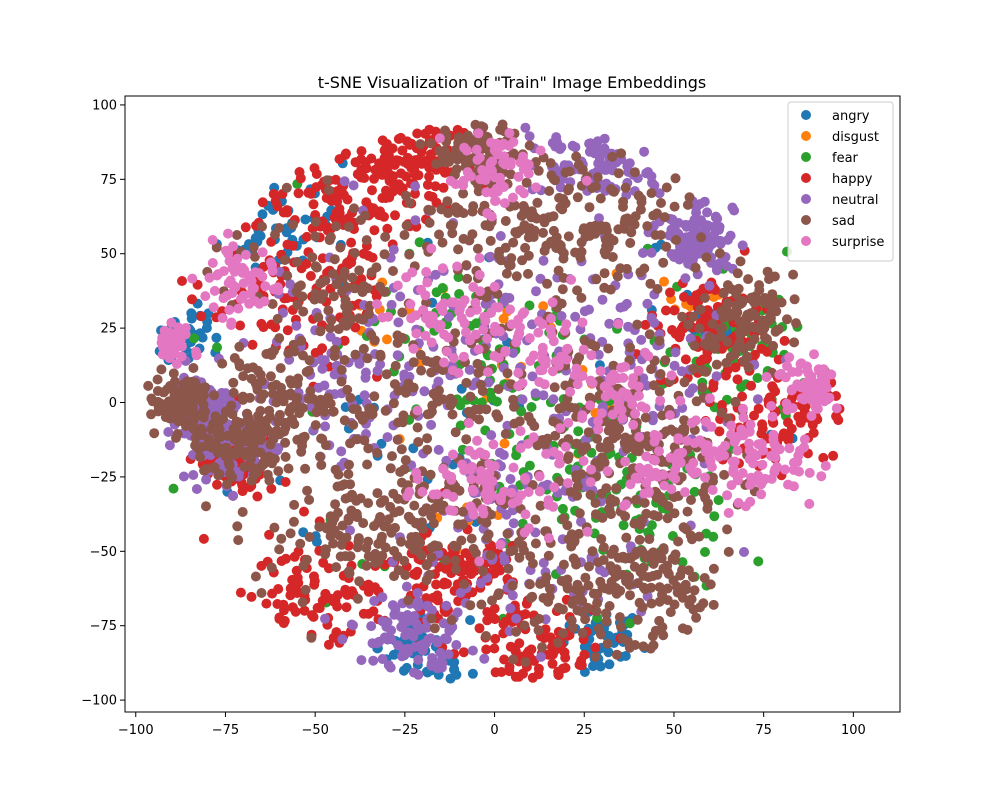  Describe the element at coordinates (608, 652) in the screenshot. I see `point-angry` at that location.